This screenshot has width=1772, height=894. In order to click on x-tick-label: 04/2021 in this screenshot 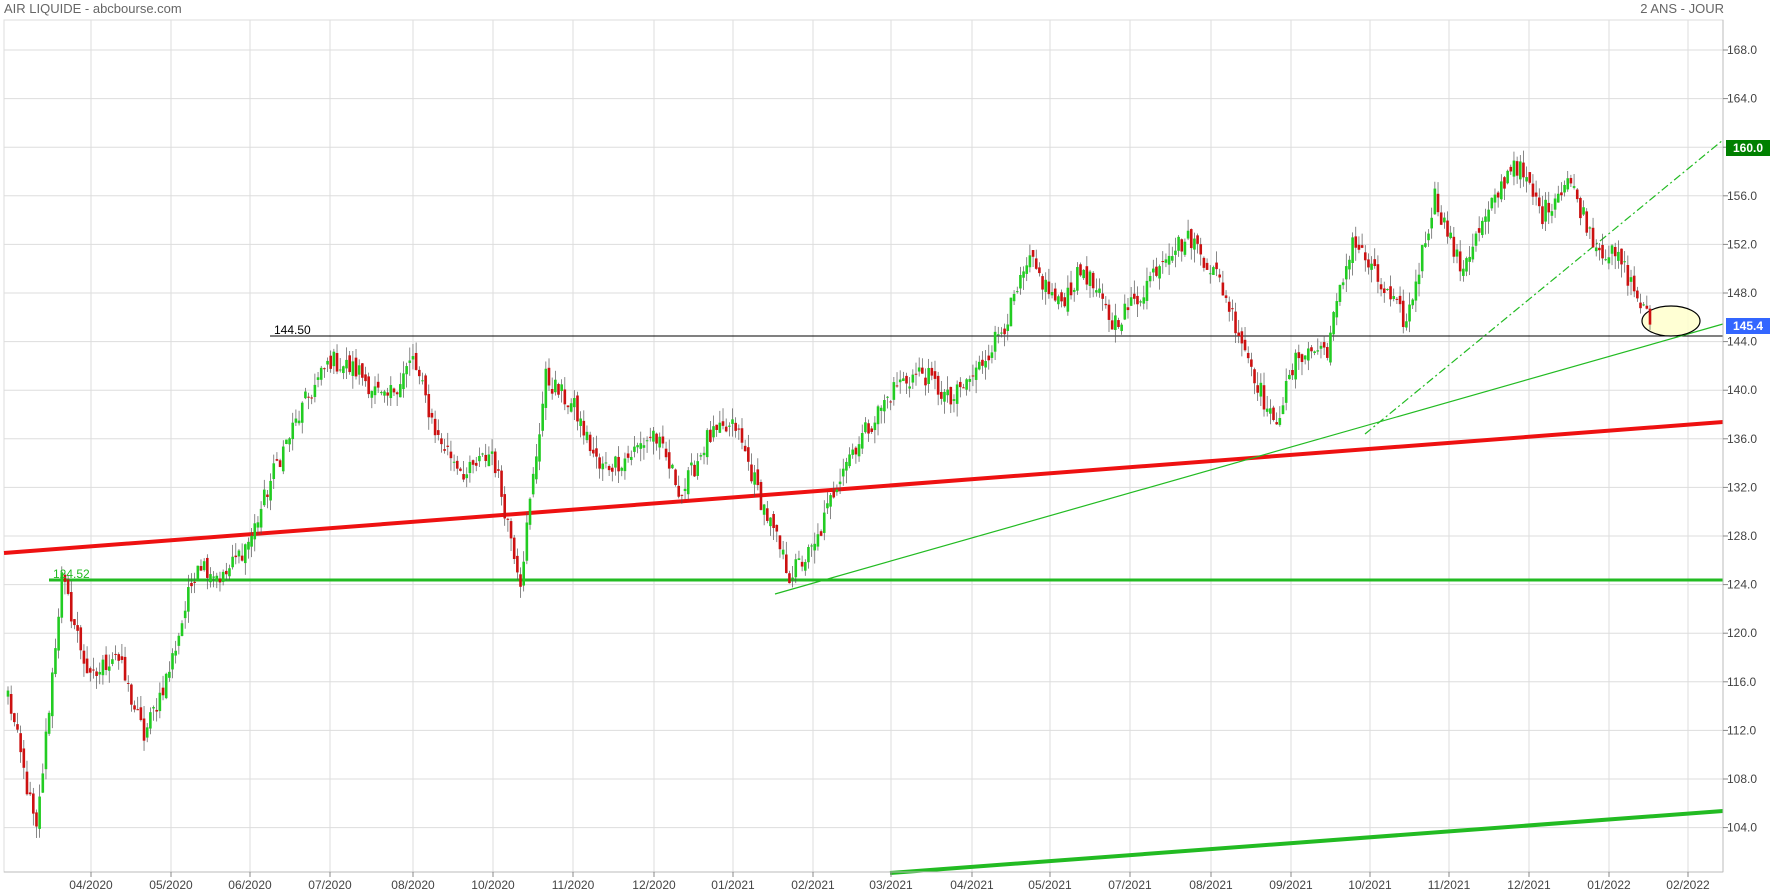, I will do `click(972, 885)`.